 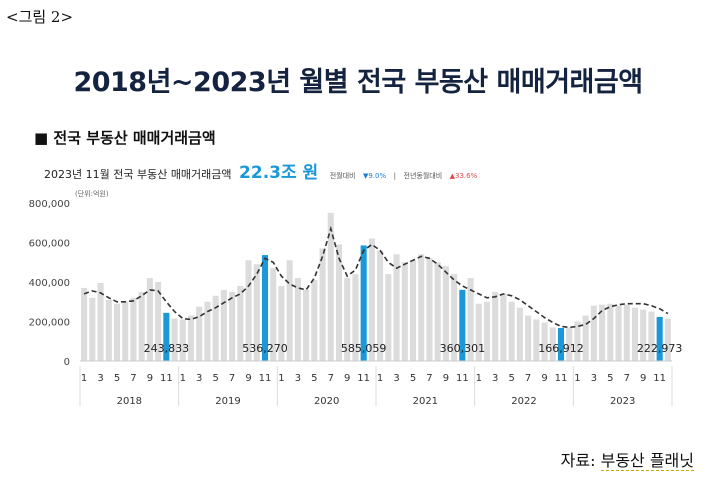 I want to click on summary-text: 2023년 11월 전국 부동산 매매거래금액, so click(x=138, y=174).